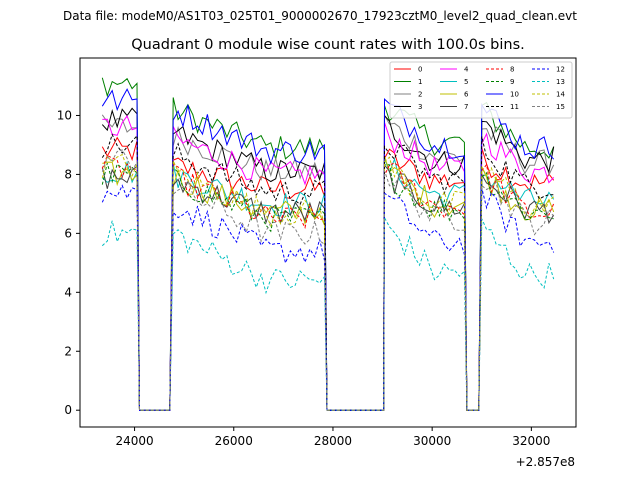  What do you see at coordinates (68, 174) in the screenshot?
I see `y-tick-label: 8` at bounding box center [68, 174].